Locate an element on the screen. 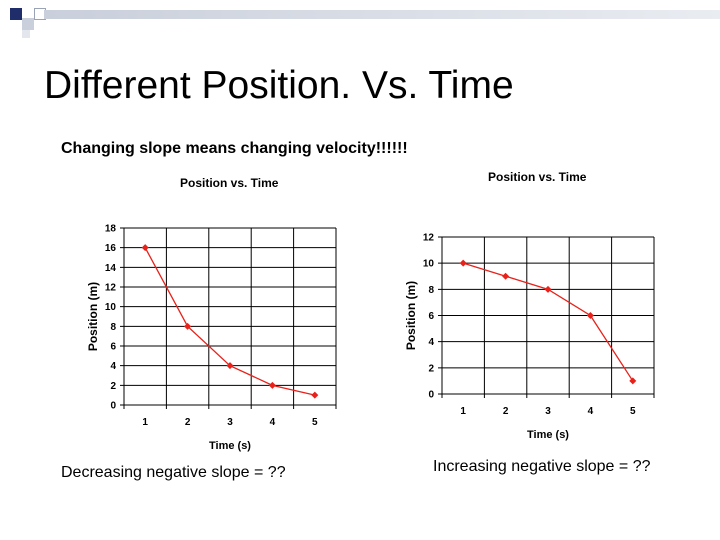  accent-square-small is located at coordinates (26, 34).